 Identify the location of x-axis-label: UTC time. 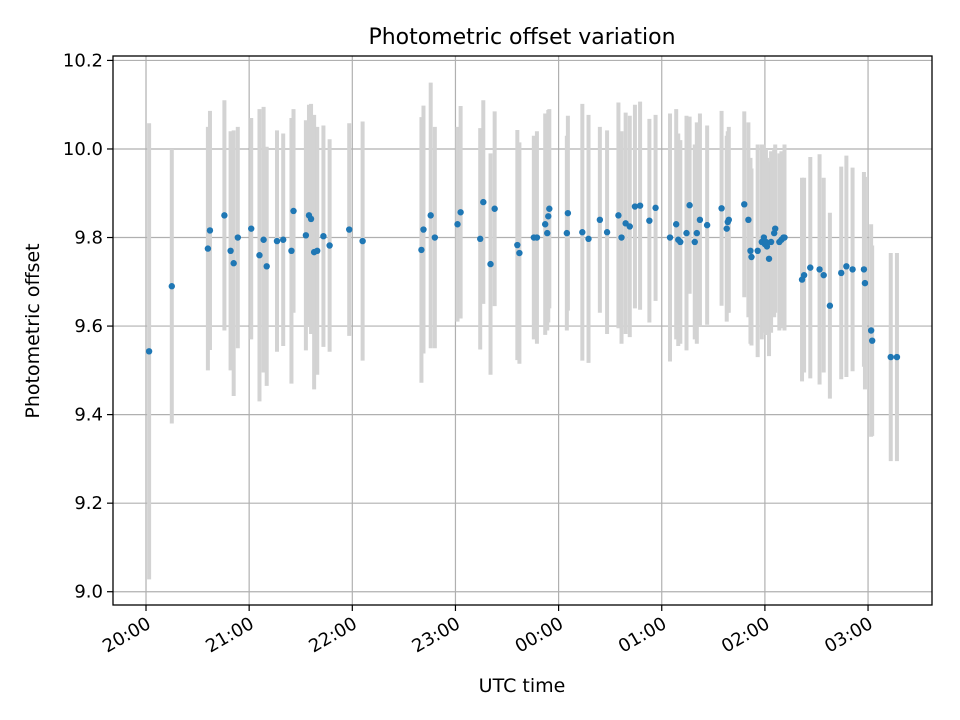
(522, 686).